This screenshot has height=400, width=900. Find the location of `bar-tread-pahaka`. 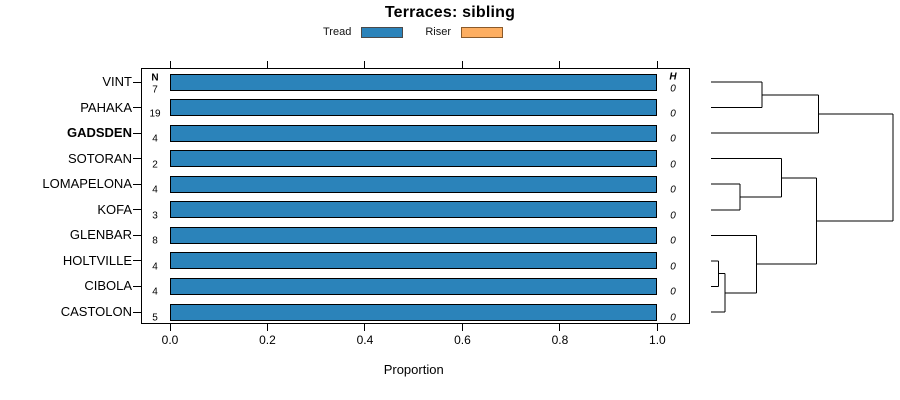

bar-tread-pahaka is located at coordinates (414, 108).